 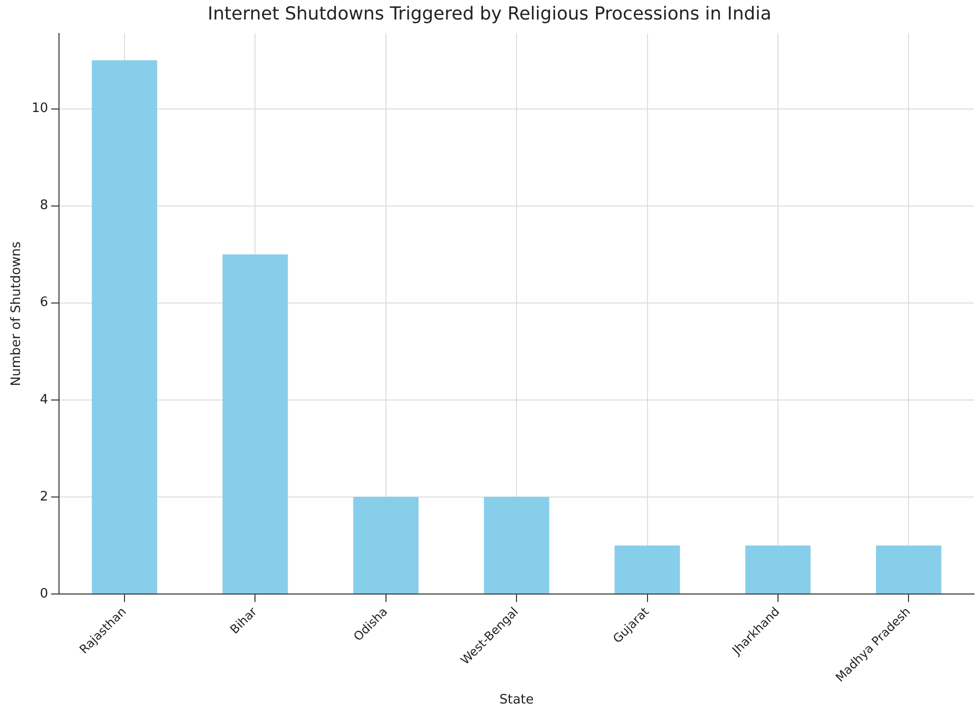 What do you see at coordinates (44, 302) in the screenshot?
I see `y-tick-label: 6` at bounding box center [44, 302].